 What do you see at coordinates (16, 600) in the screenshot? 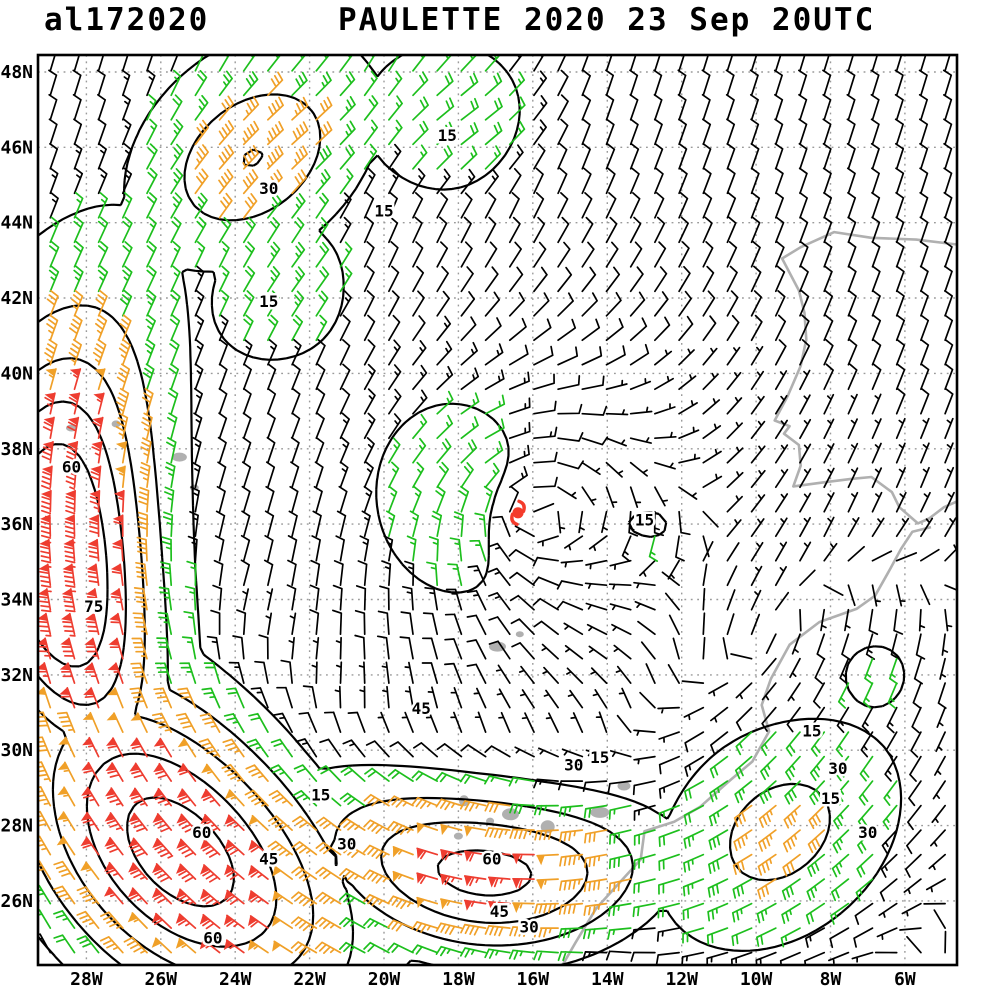
I see `svg-text: 34N` at bounding box center [16, 600].